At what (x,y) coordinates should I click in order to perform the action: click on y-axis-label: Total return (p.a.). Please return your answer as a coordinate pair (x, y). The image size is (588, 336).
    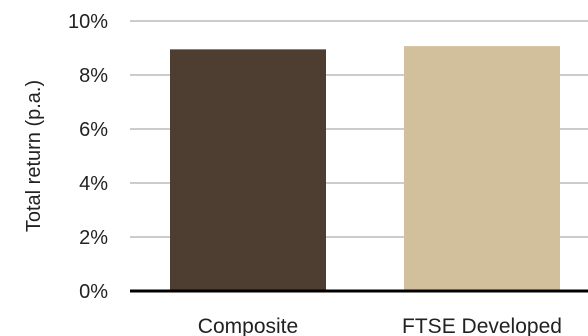
    Looking at the image, I should click on (34, 156).